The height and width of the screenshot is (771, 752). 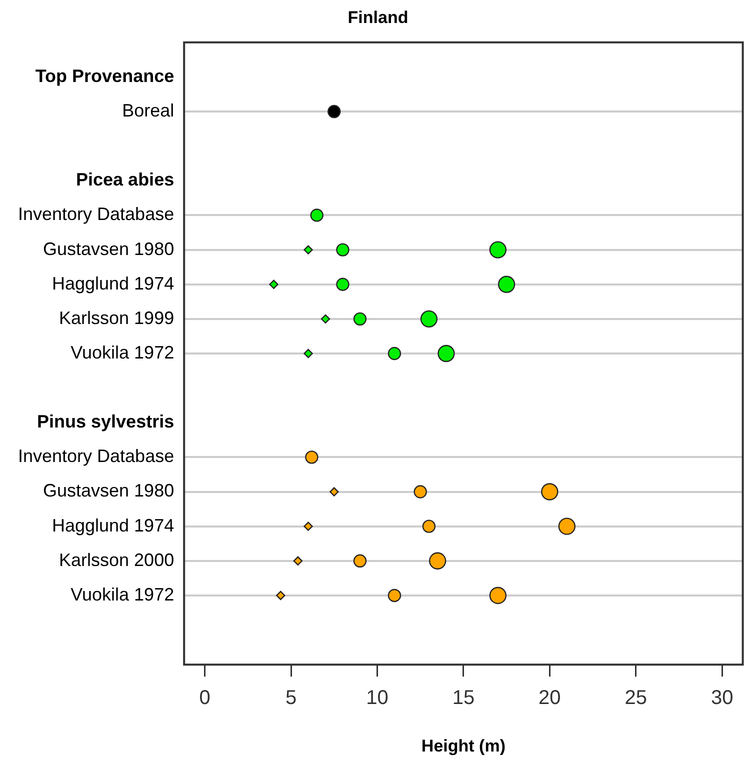 What do you see at coordinates (116, 560) in the screenshot?
I see `y-tick-label: Karlsson 2000` at bounding box center [116, 560].